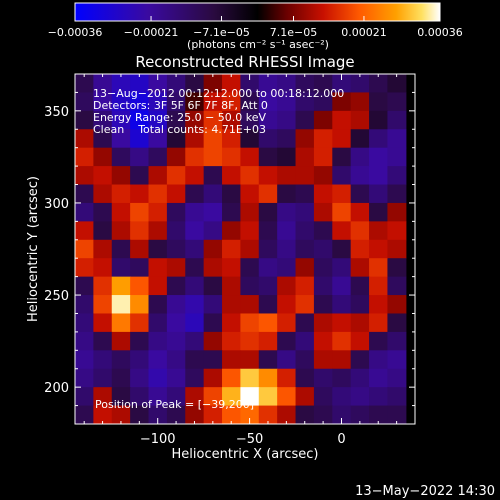  I want to click on colorbar-gradient, so click(257, 12).